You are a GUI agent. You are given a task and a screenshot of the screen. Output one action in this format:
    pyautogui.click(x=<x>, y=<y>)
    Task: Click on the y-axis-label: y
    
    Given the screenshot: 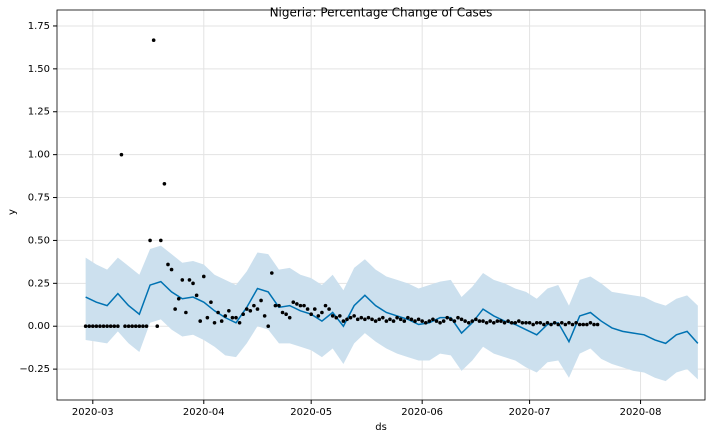 What is the action you would take?
    pyautogui.click(x=12, y=212)
    